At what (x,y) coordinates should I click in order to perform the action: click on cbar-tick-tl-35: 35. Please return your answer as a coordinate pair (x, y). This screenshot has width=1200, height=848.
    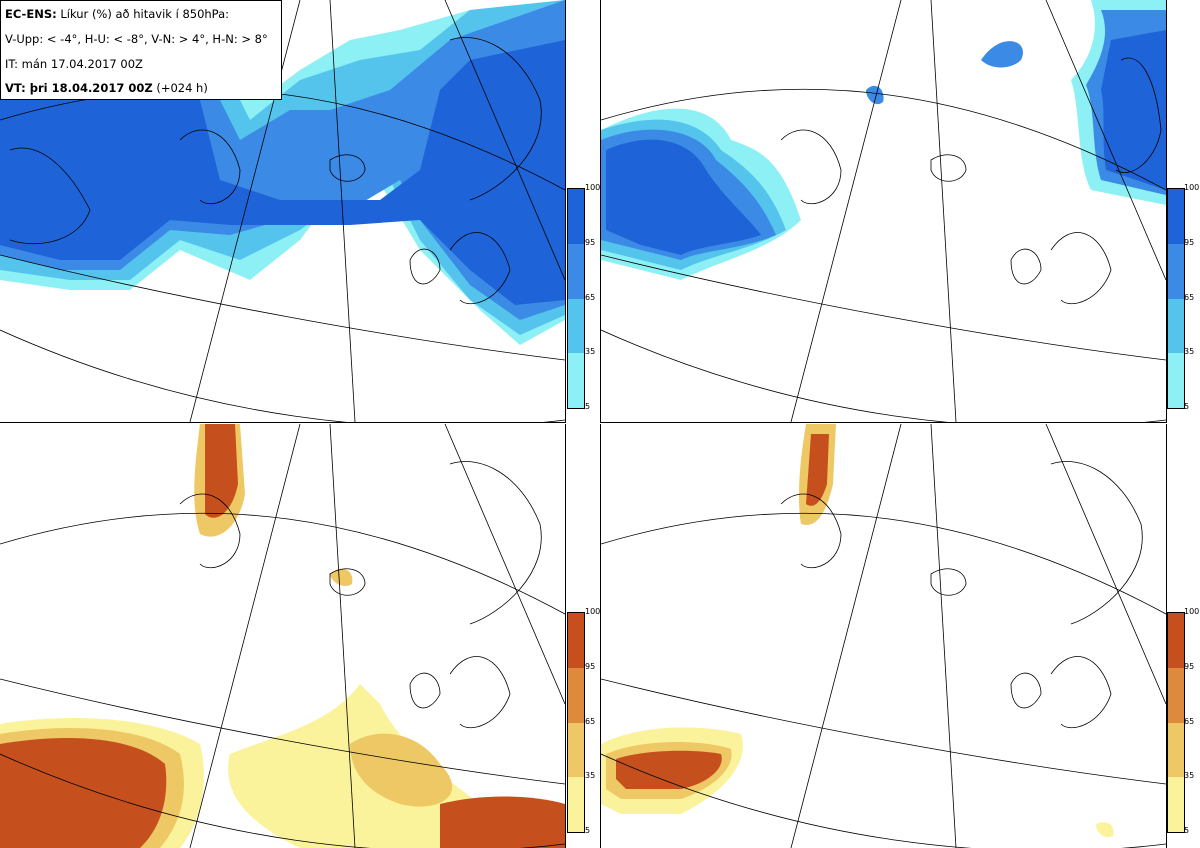
    Looking at the image, I should click on (590, 351).